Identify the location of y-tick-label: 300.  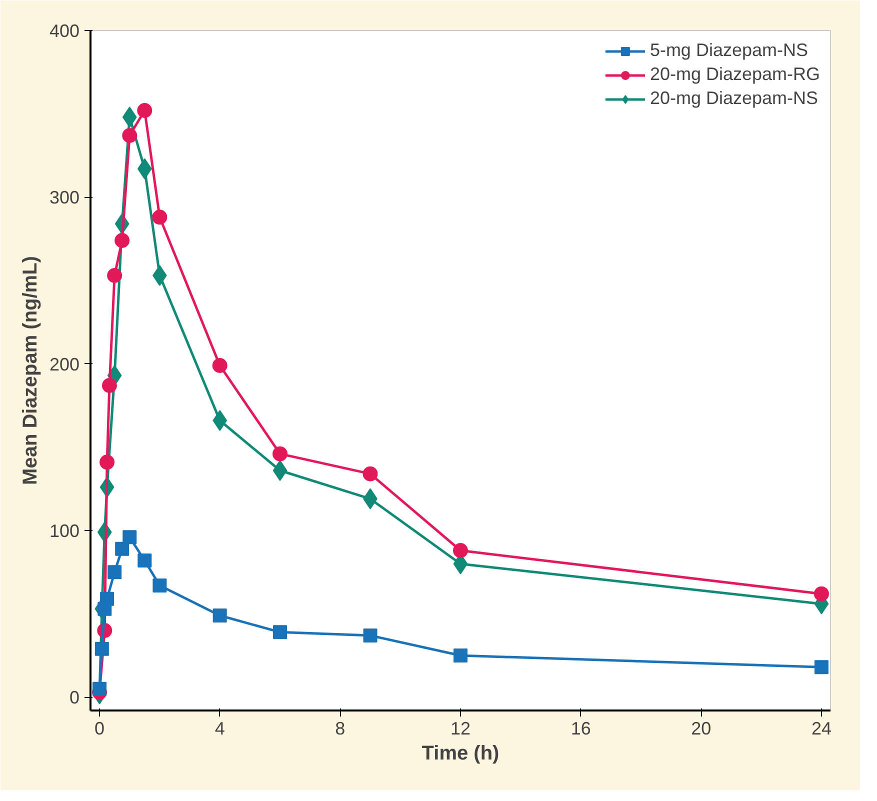
(64, 198).